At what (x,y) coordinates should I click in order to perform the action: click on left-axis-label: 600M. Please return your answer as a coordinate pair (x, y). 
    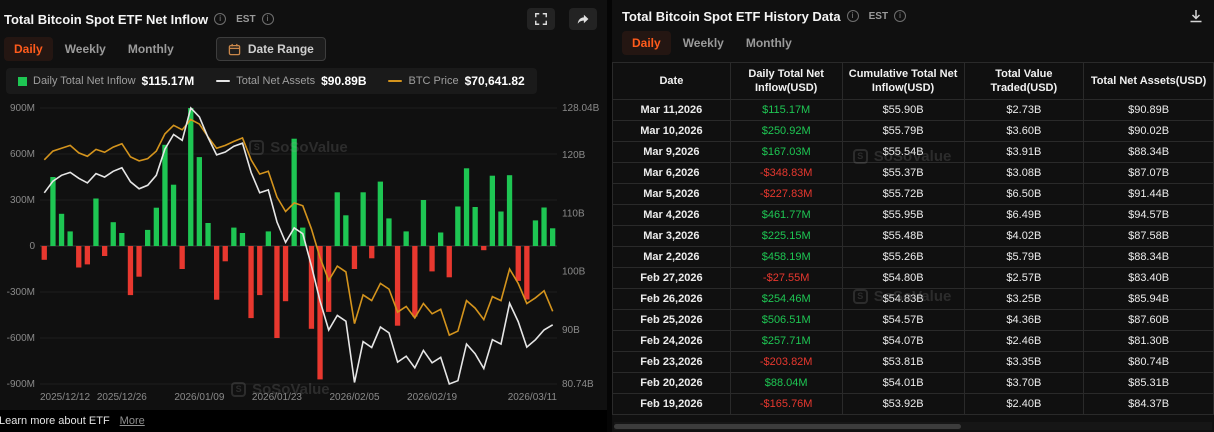
    Looking at the image, I should click on (22, 154).